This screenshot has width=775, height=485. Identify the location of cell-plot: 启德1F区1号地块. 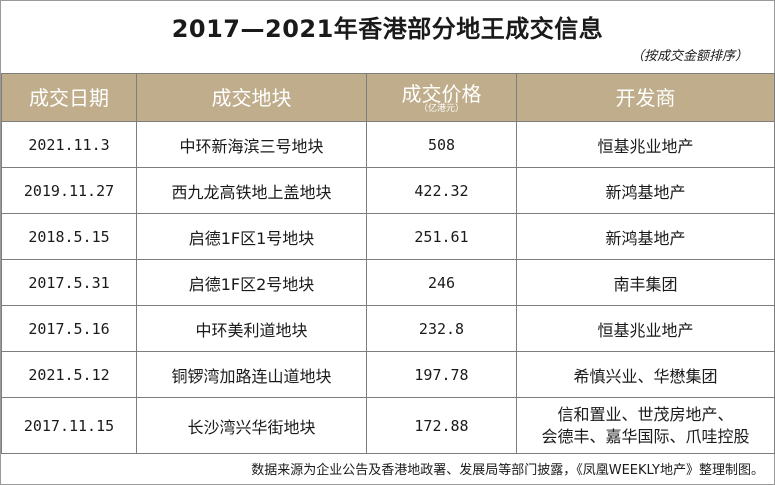
(251, 236).